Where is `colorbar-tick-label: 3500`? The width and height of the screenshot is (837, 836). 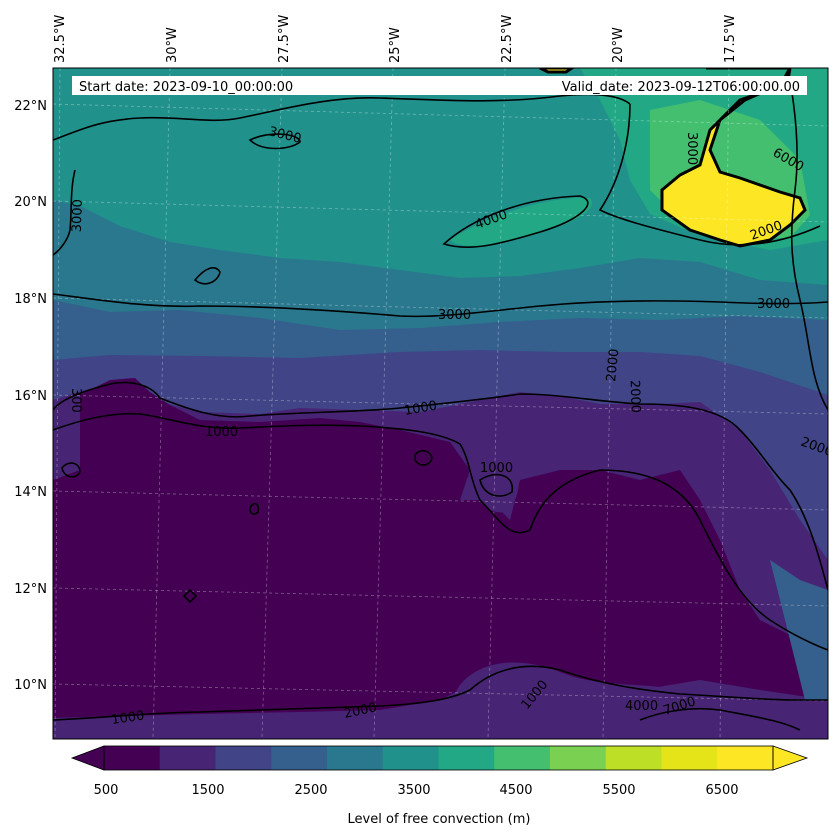 colorbar-tick-label: 3500 is located at coordinates (413, 790).